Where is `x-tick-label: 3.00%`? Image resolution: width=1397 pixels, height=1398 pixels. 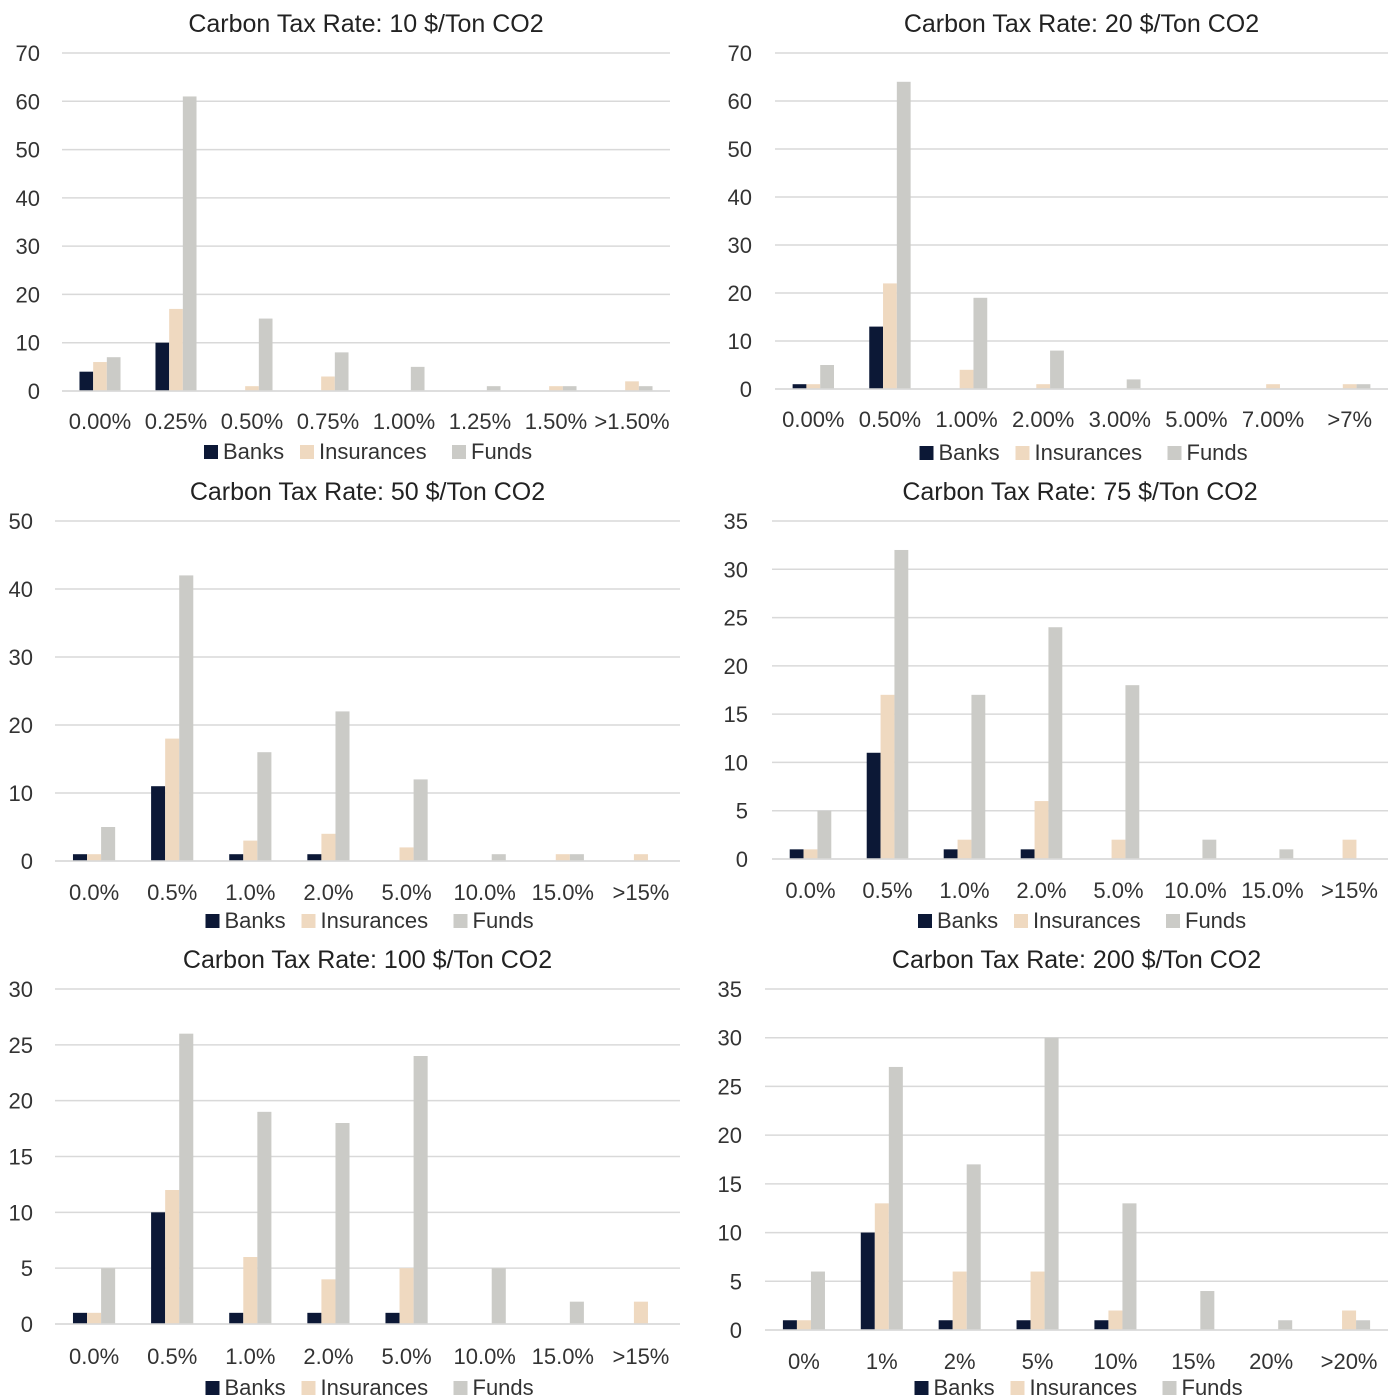 x-tick-label: 3.00% is located at coordinates (1120, 419).